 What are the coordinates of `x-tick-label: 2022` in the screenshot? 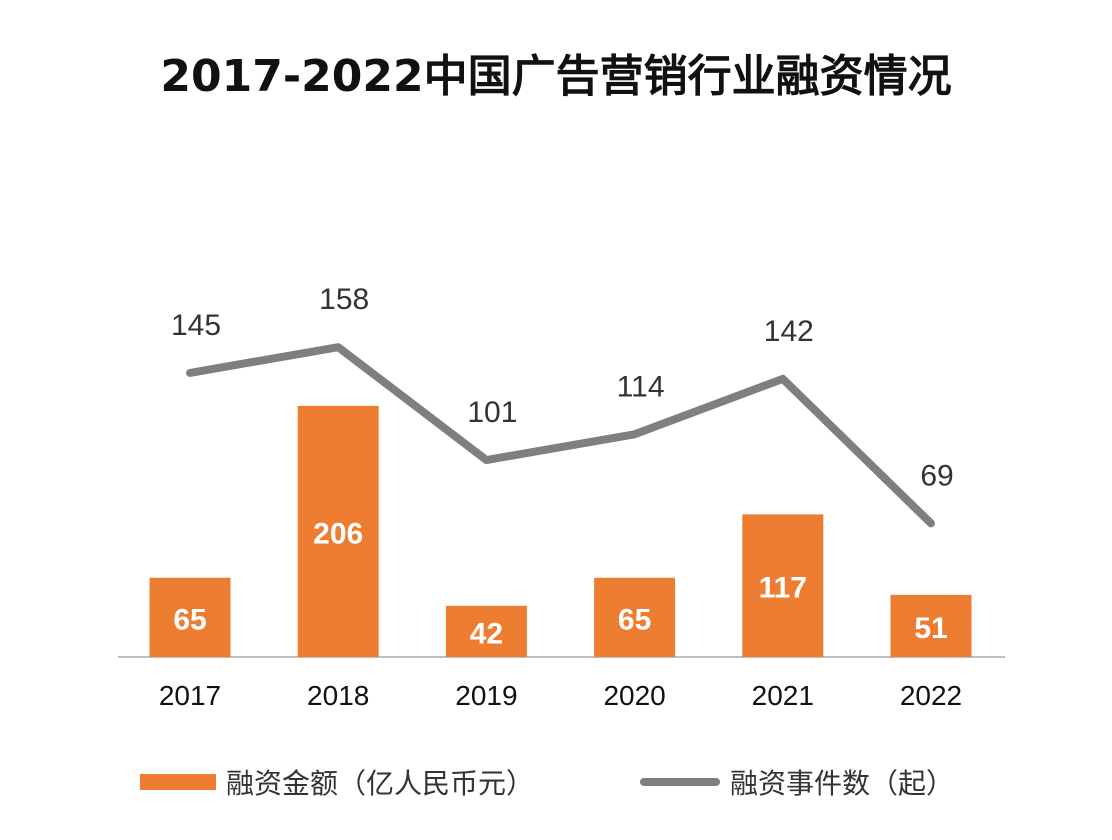 It's located at (931, 695).